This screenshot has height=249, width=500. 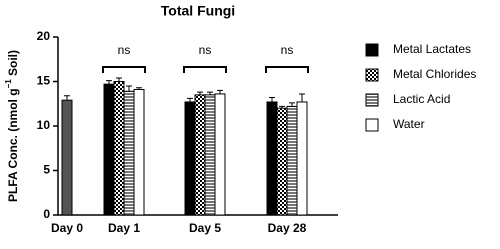 What do you see at coordinates (46, 170) in the screenshot?
I see `y-tick-label: 5` at bounding box center [46, 170].